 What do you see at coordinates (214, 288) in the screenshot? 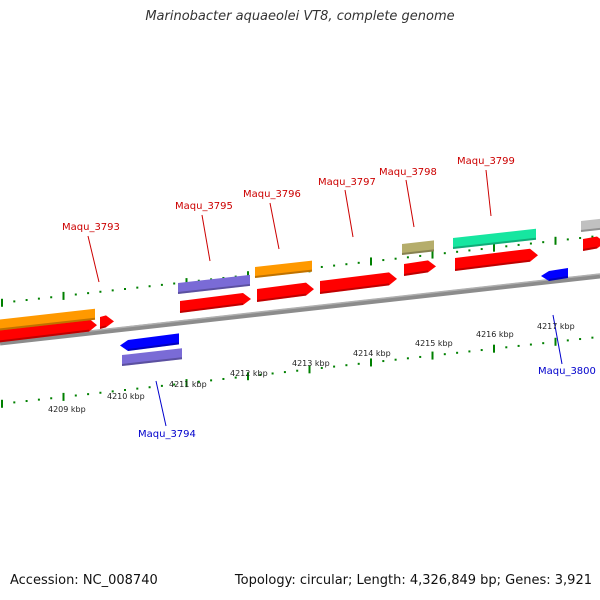
I see `gene-maqu-3795-shade` at bounding box center [214, 288].